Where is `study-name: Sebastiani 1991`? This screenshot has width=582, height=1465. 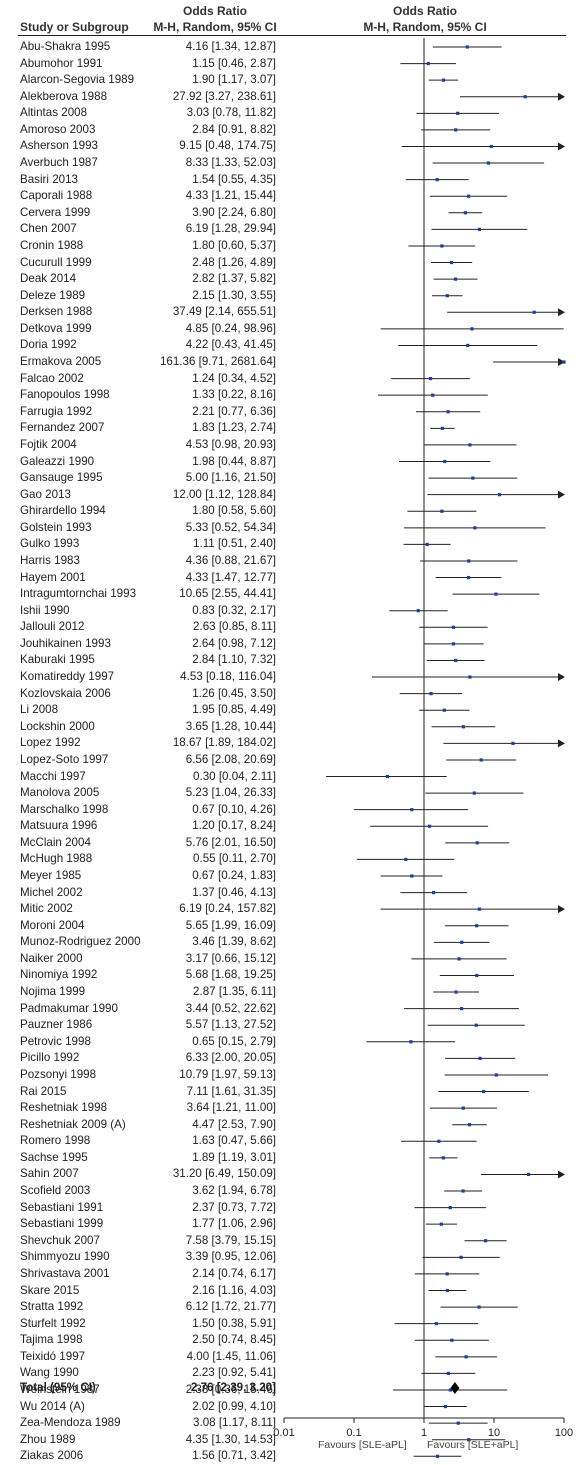 study-name: Sebastiani 1991 is located at coordinates (62, 1207).